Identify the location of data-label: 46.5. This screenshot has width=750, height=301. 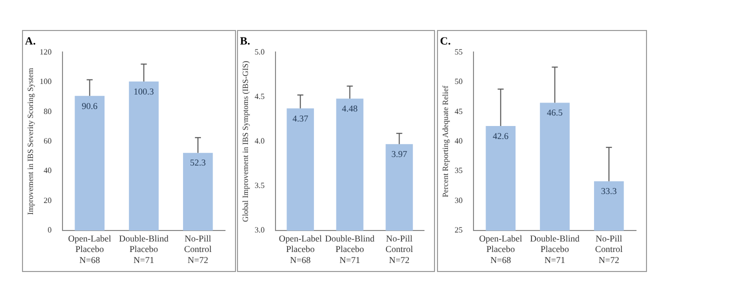
(555, 113).